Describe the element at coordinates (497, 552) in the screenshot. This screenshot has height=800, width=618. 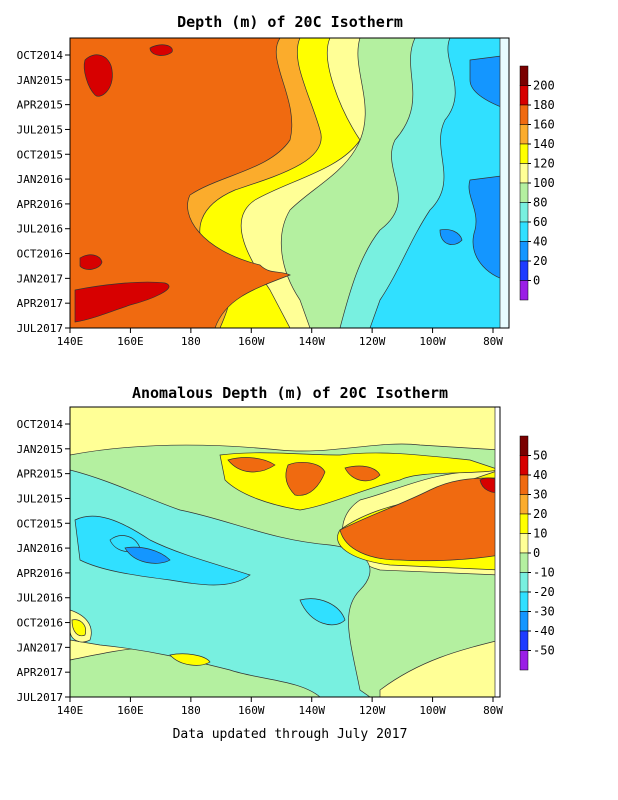
I see `band-edge` at that location.